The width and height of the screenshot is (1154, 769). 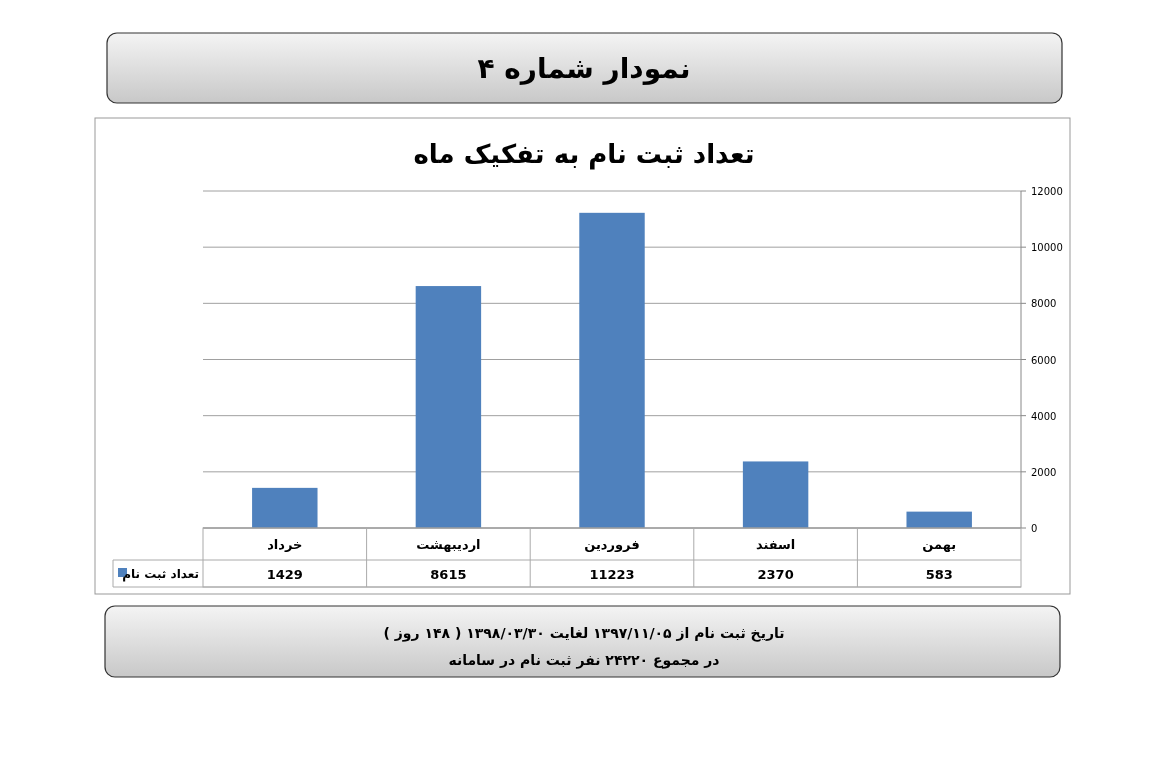 I want to click on data-label: 1429, so click(x=284, y=574).